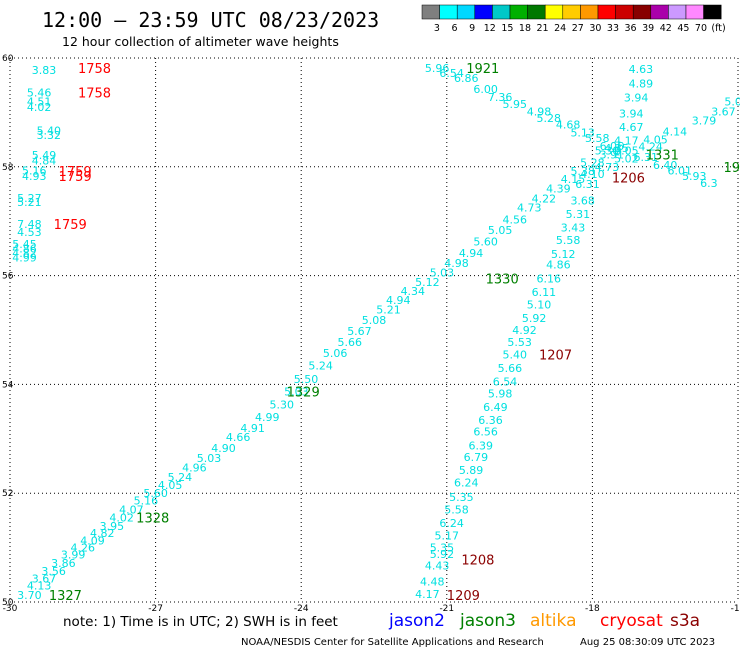  I want to click on chart-title: 12:00 — 23:59 UTC 08/23/2023, so click(210, 20).